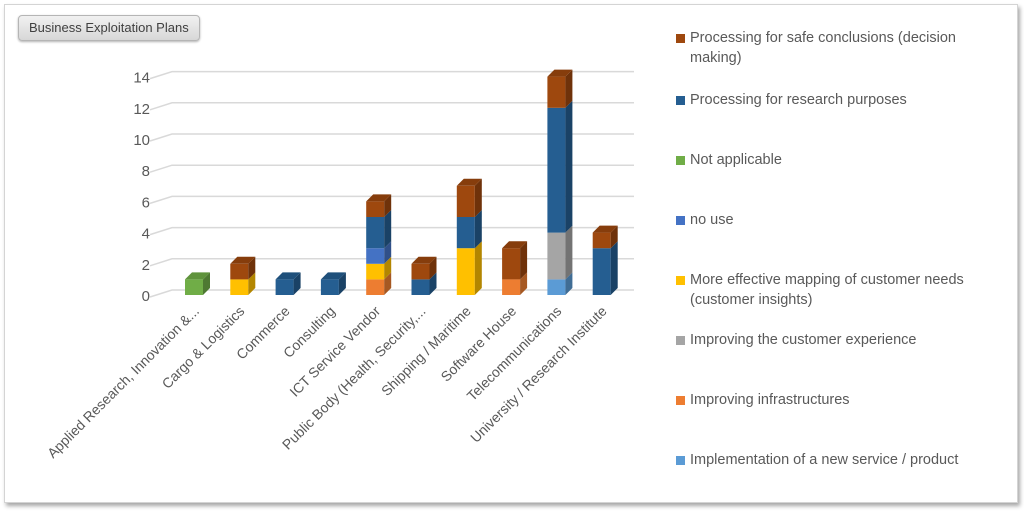 The height and width of the screenshot is (511, 1024). What do you see at coordinates (203, 347) in the screenshot?
I see `x-category-label: Cargo & Logistics` at bounding box center [203, 347].